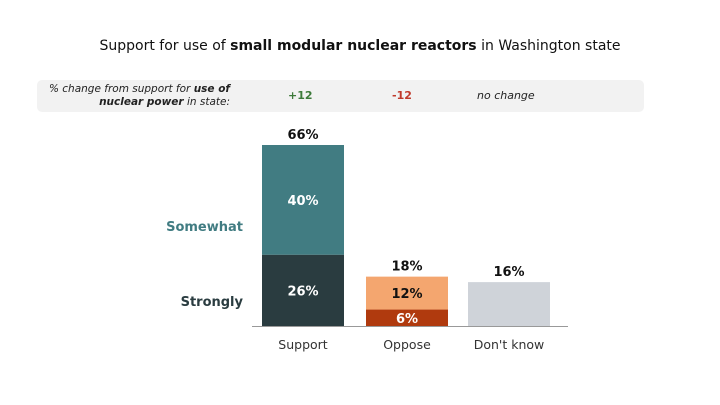 Image resolution: width=720 pixels, height=405 pixels. Describe the element at coordinates (300, 95) in the screenshot. I see `change-support: +12` at that location.